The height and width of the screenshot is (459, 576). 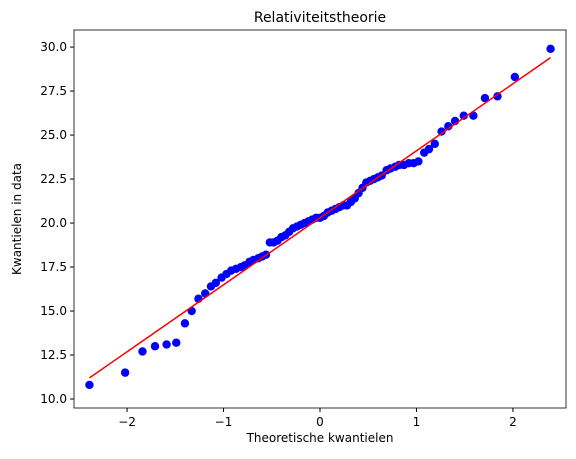 What do you see at coordinates (53, 179) in the screenshot?
I see `y-tick-label: 22.5` at bounding box center [53, 179].